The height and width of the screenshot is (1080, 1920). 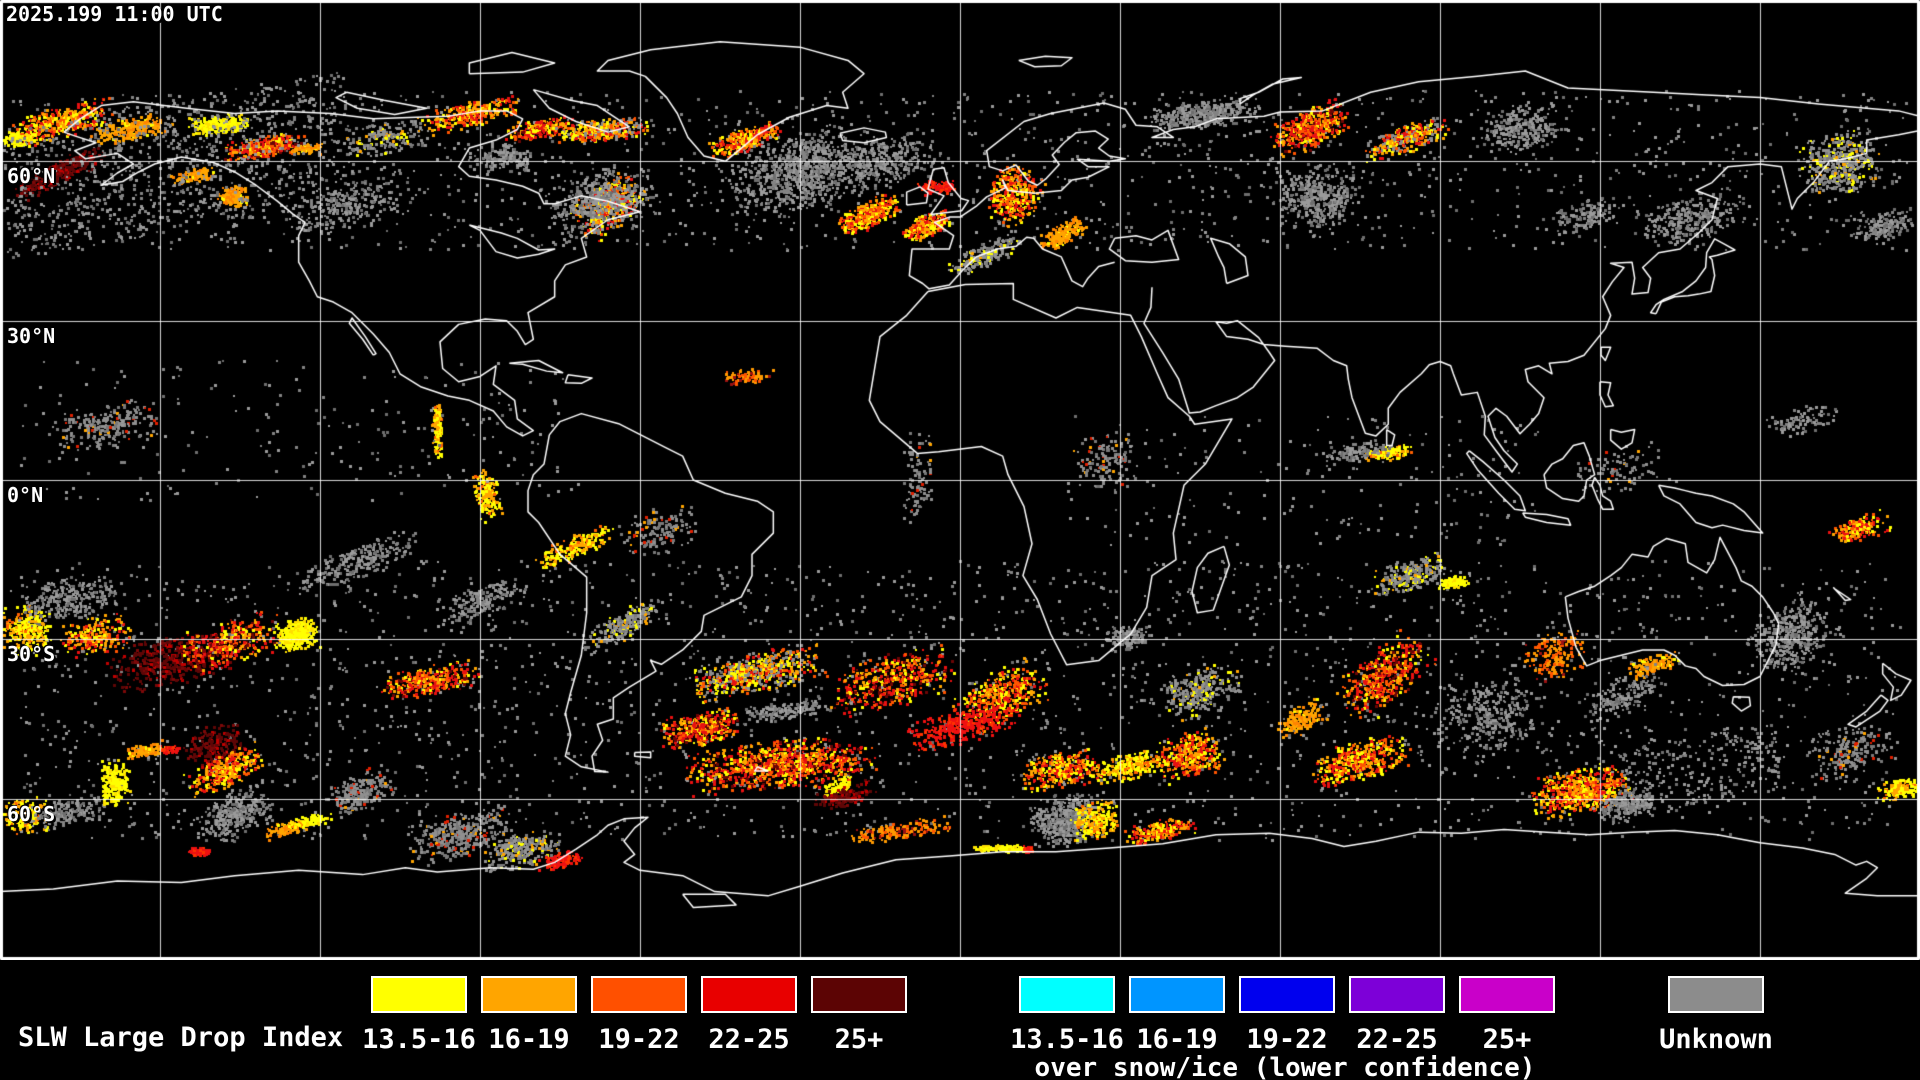 What do you see at coordinates (31, 813) in the screenshot?
I see `latitude-label-60s: 60°S` at bounding box center [31, 813].